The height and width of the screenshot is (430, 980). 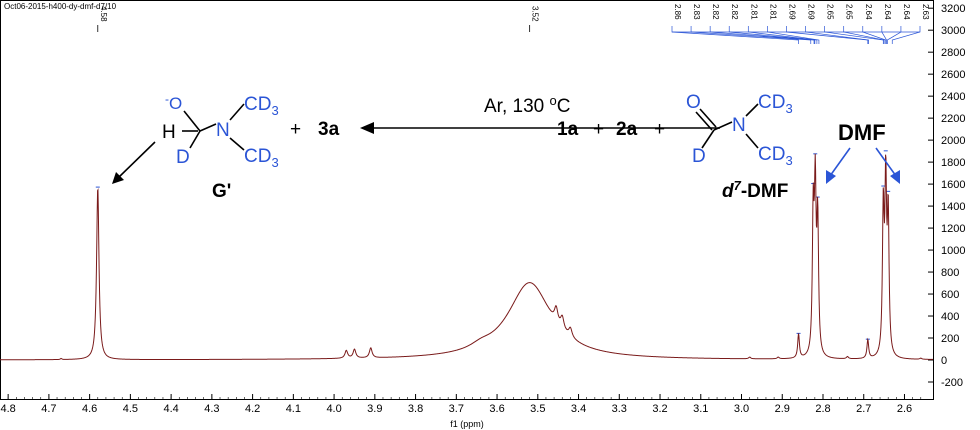 What do you see at coordinates (195, 147) in the screenshot?
I see `molecule-g-prime: -O H N CD3 CD3 D G'` at bounding box center [195, 147].